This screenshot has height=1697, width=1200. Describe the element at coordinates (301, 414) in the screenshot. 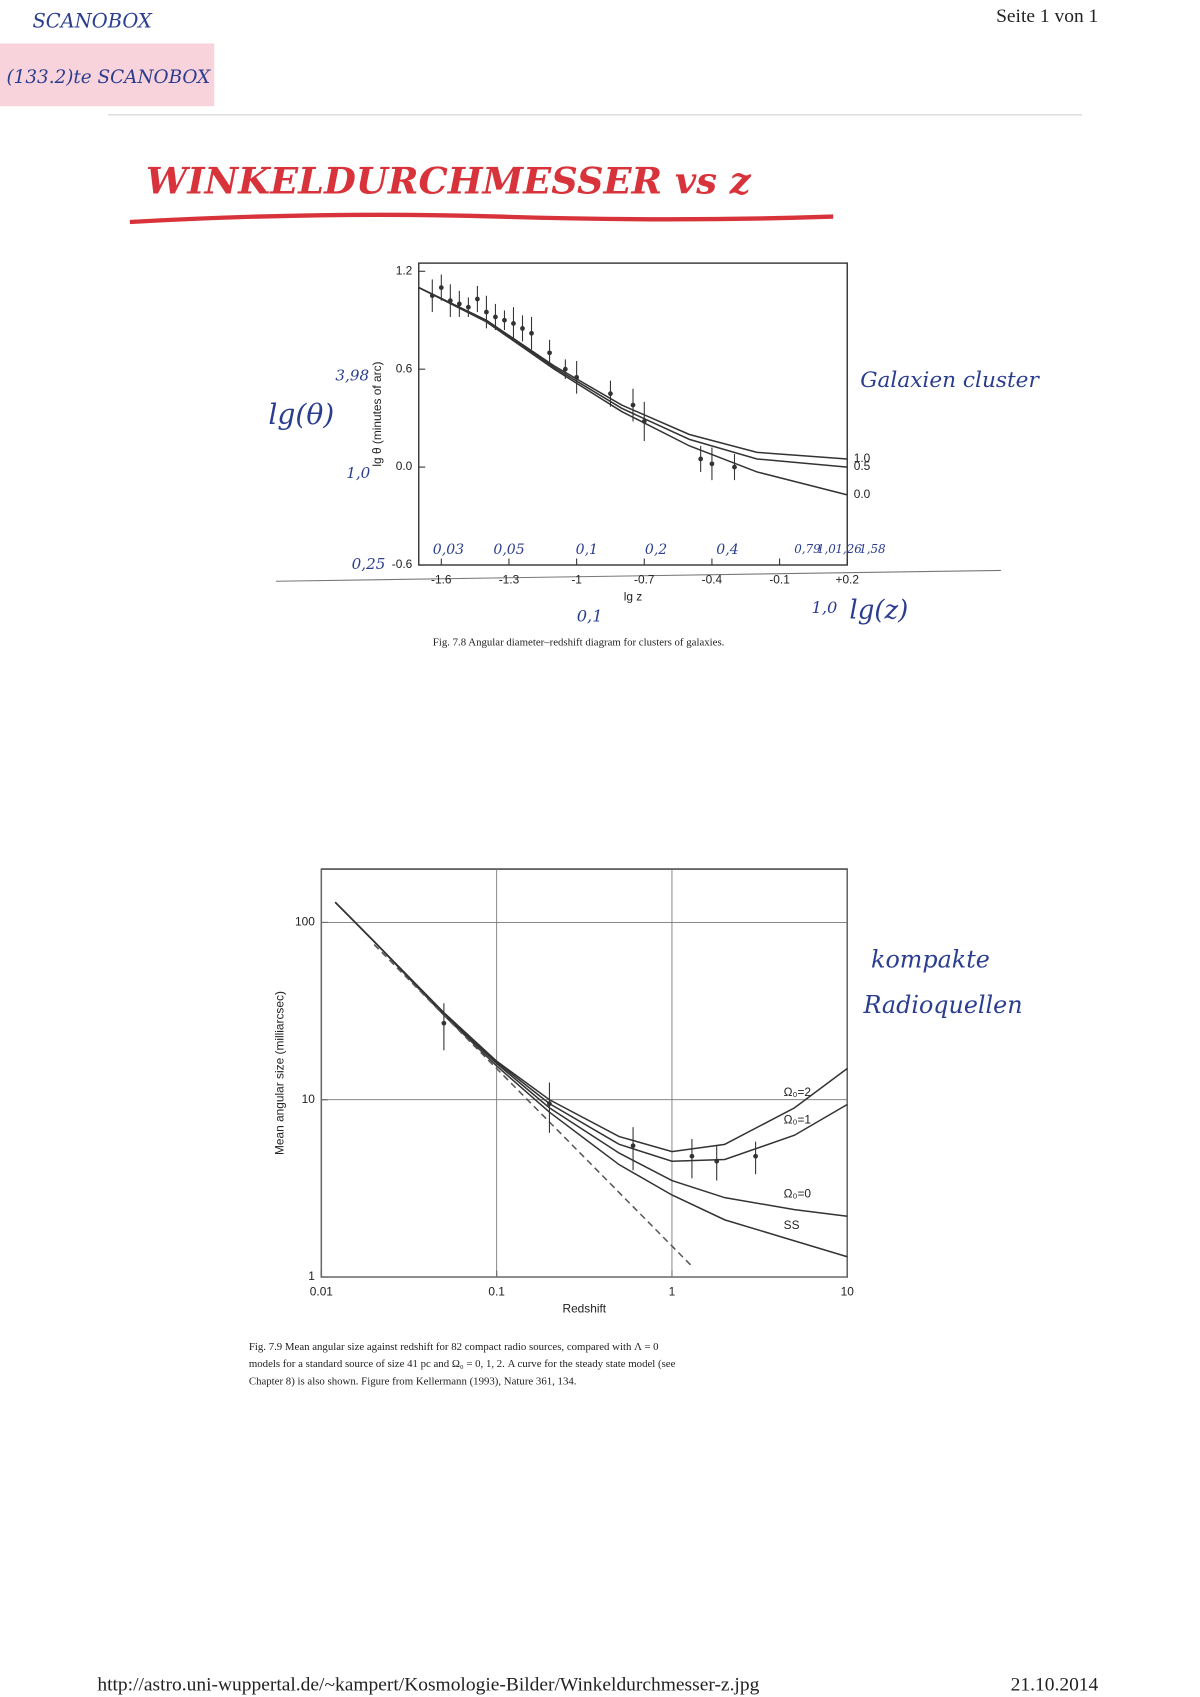

I see `fig1-ylabel: lg(θ)` at that location.